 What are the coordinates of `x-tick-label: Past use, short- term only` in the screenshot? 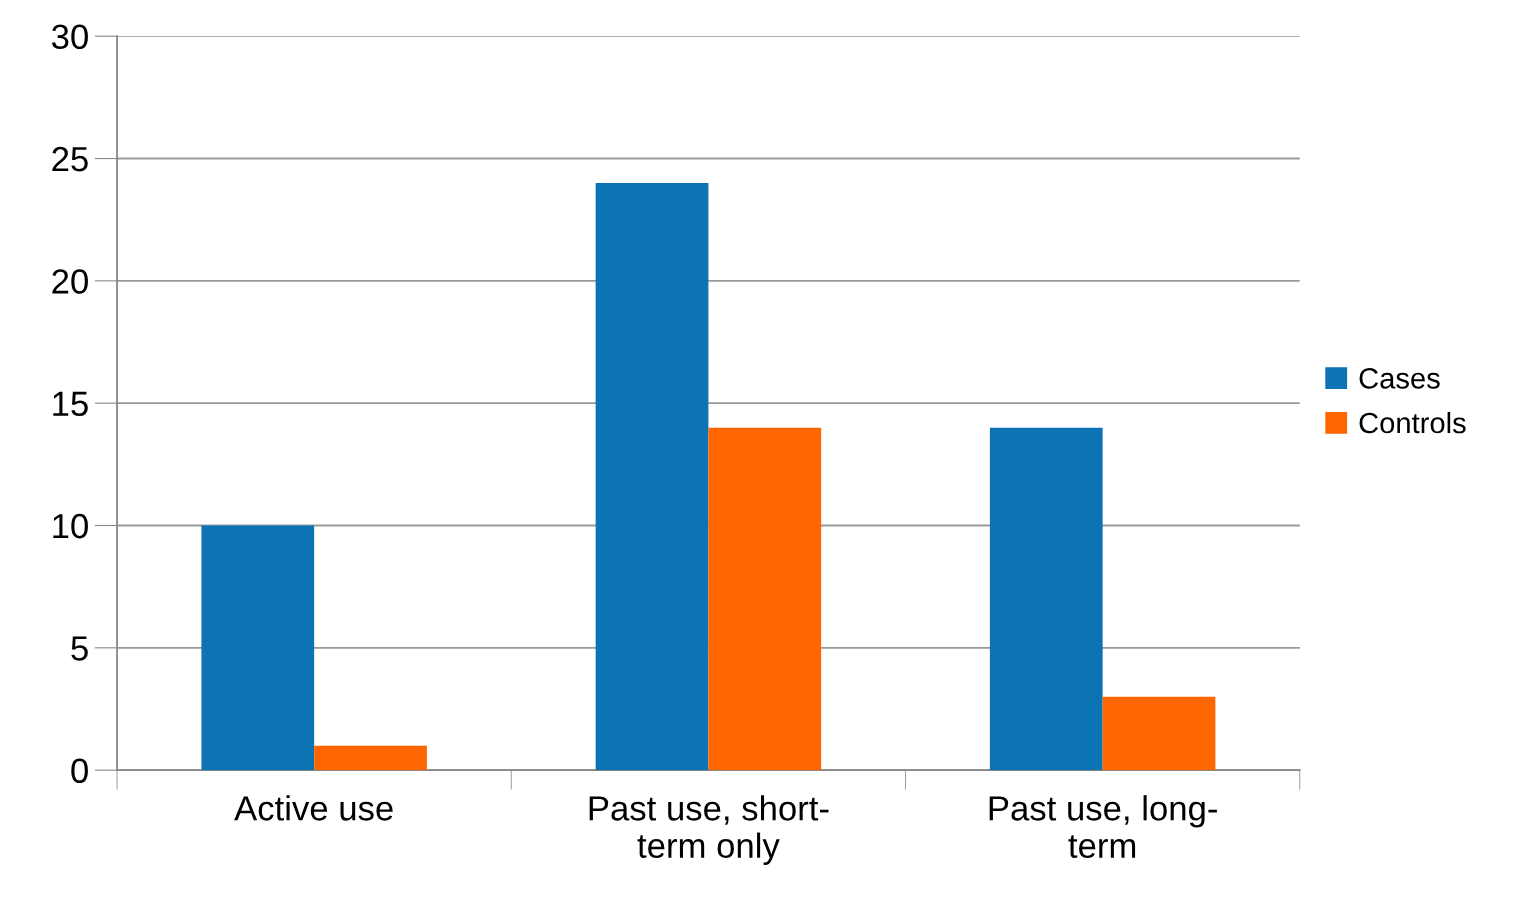 It's located at (709, 830).